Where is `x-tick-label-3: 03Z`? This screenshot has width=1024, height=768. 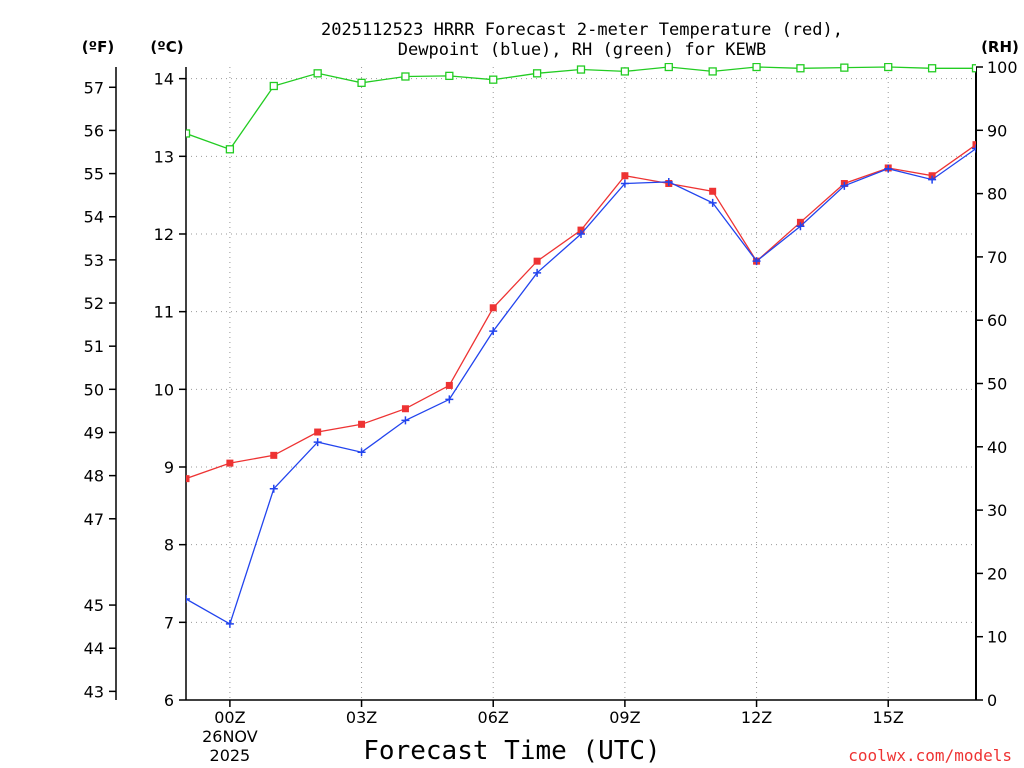 x-tick-label-3: 03Z is located at coordinates (361, 717).